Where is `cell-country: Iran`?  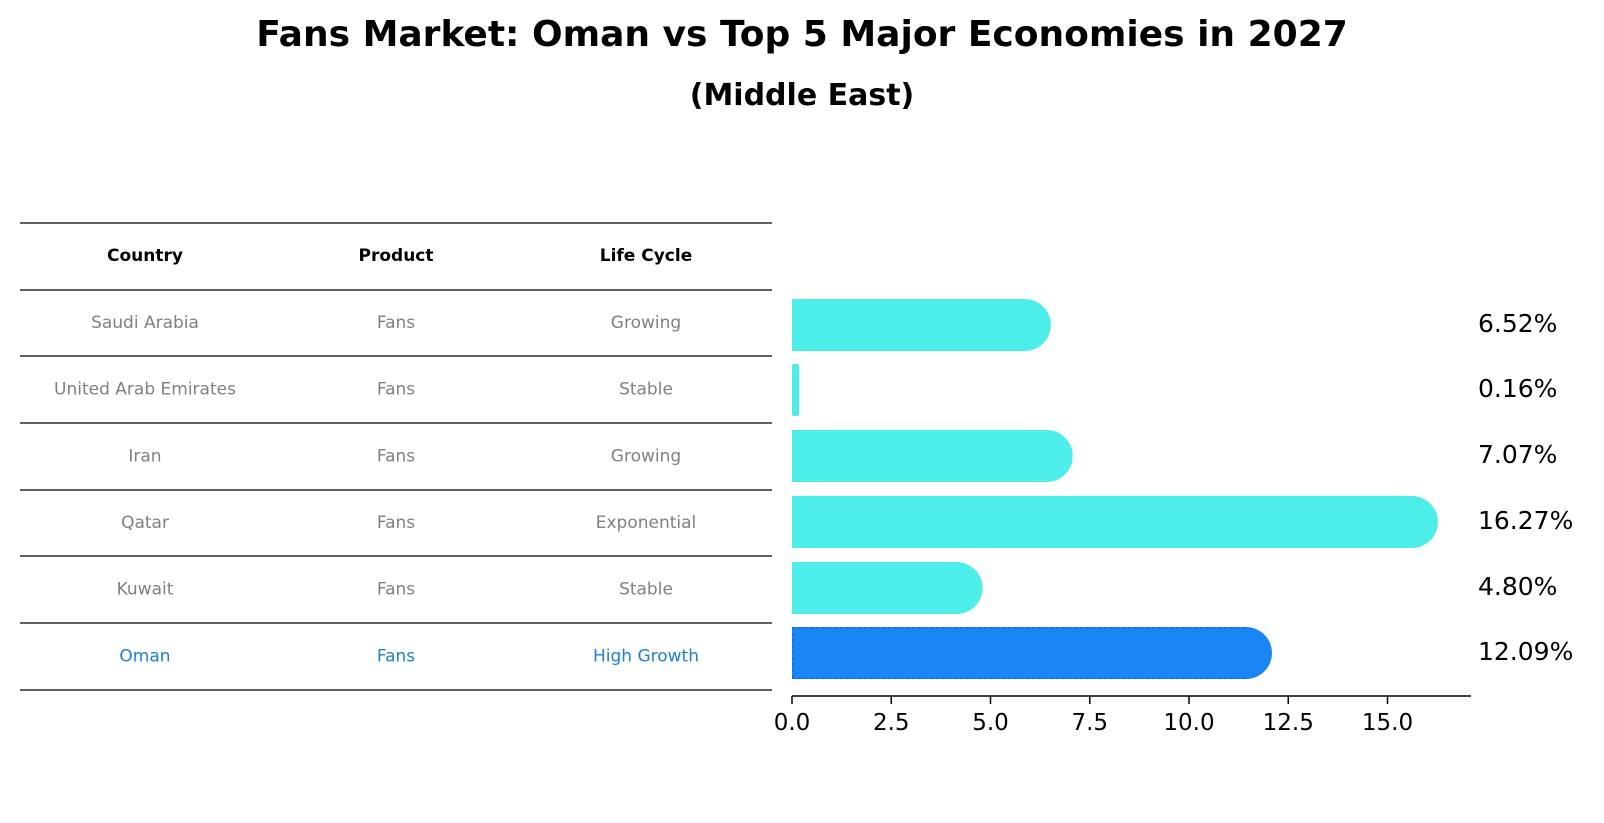 cell-country: Iran is located at coordinates (144, 457).